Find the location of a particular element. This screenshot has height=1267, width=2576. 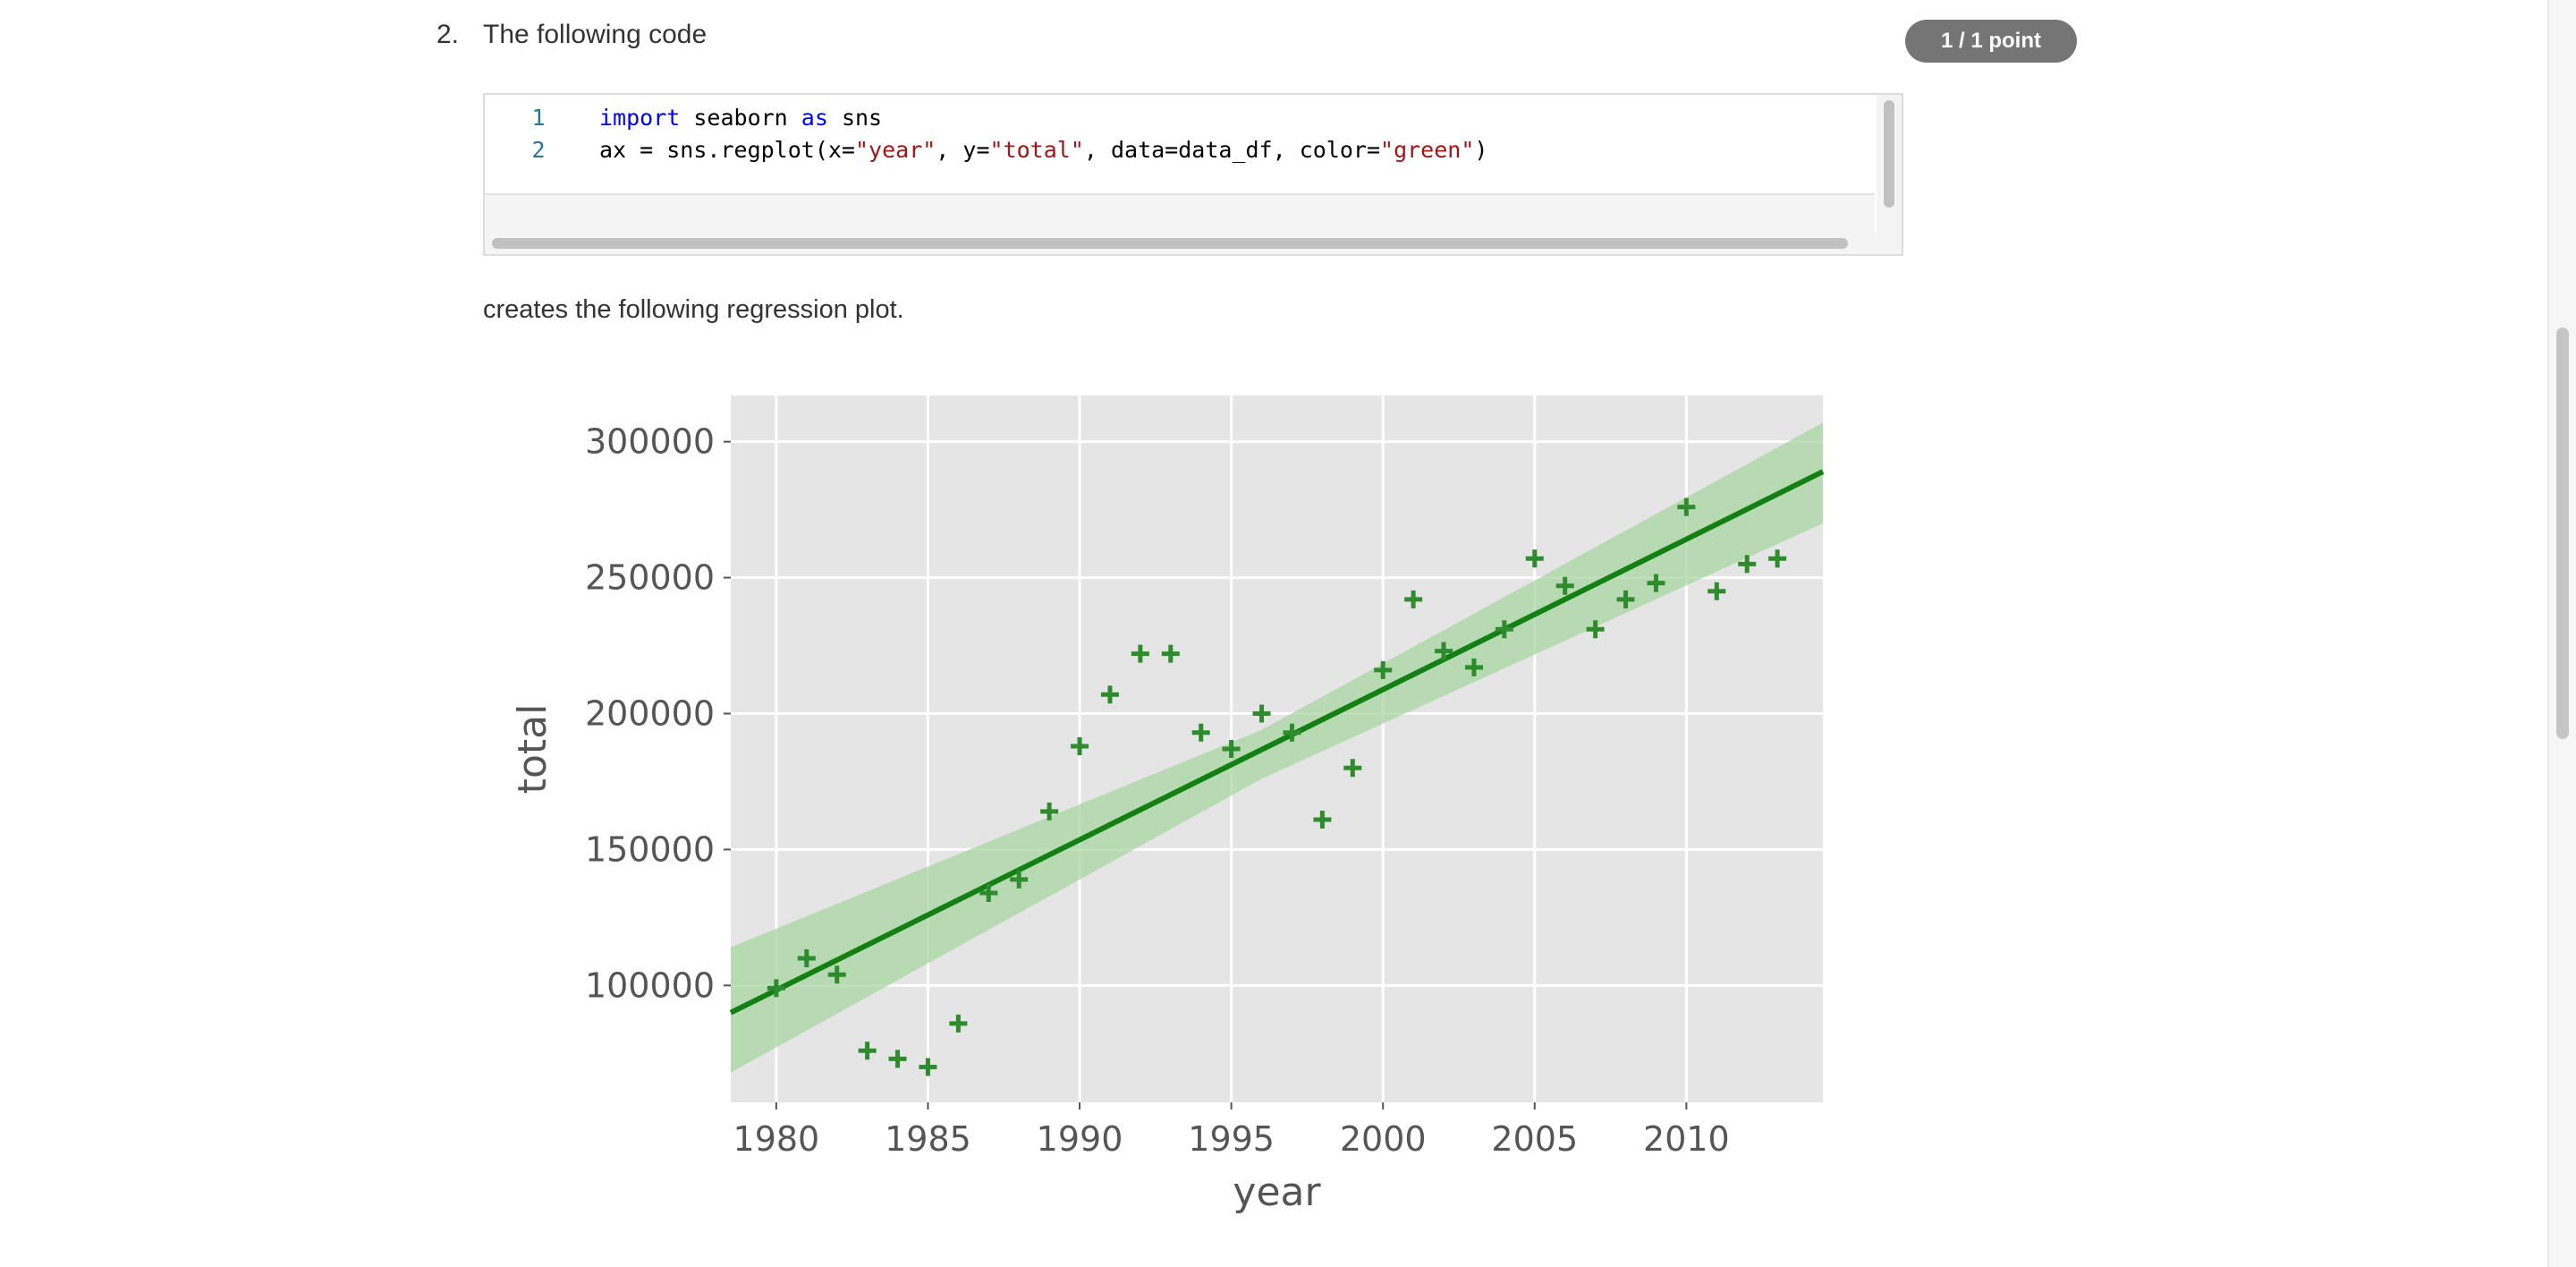

code-horizontal-scroll-thumb is located at coordinates (1170, 243).